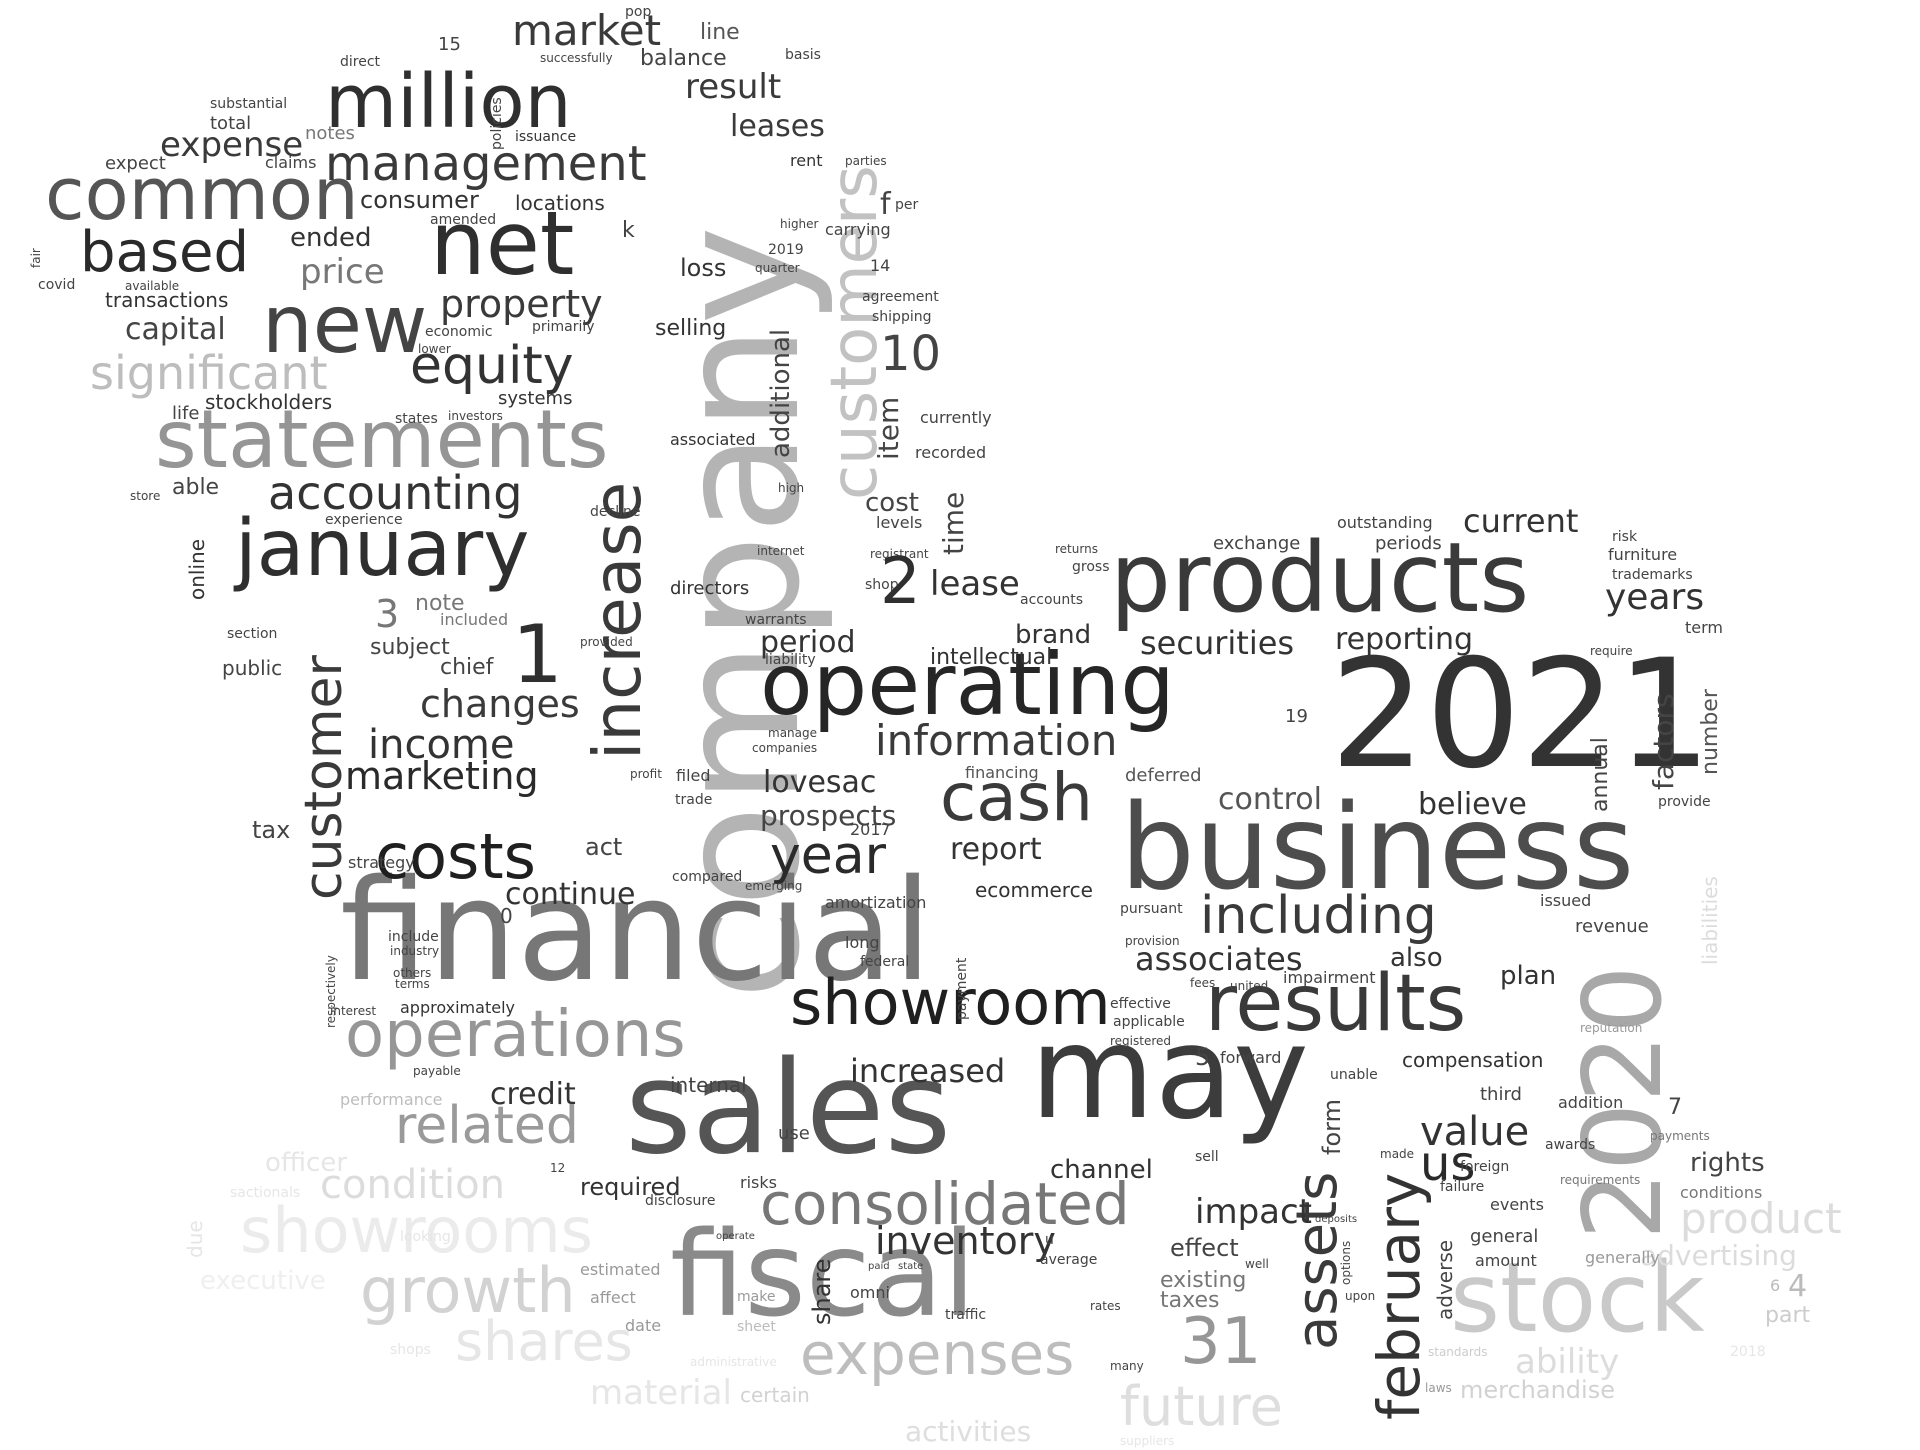 The height and width of the screenshot is (1450, 1920). I want to click on word-value: value, so click(1475, 1132).